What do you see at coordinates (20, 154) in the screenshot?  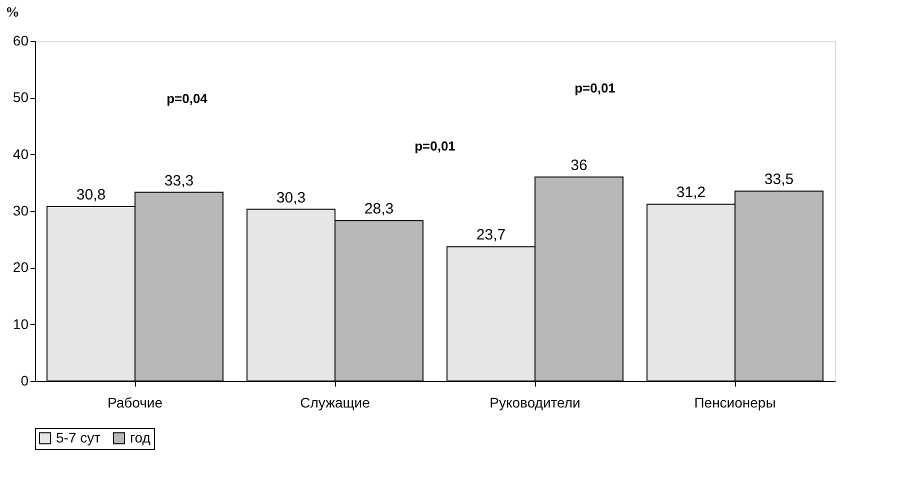 I see `y-tick-label: 40` at bounding box center [20, 154].